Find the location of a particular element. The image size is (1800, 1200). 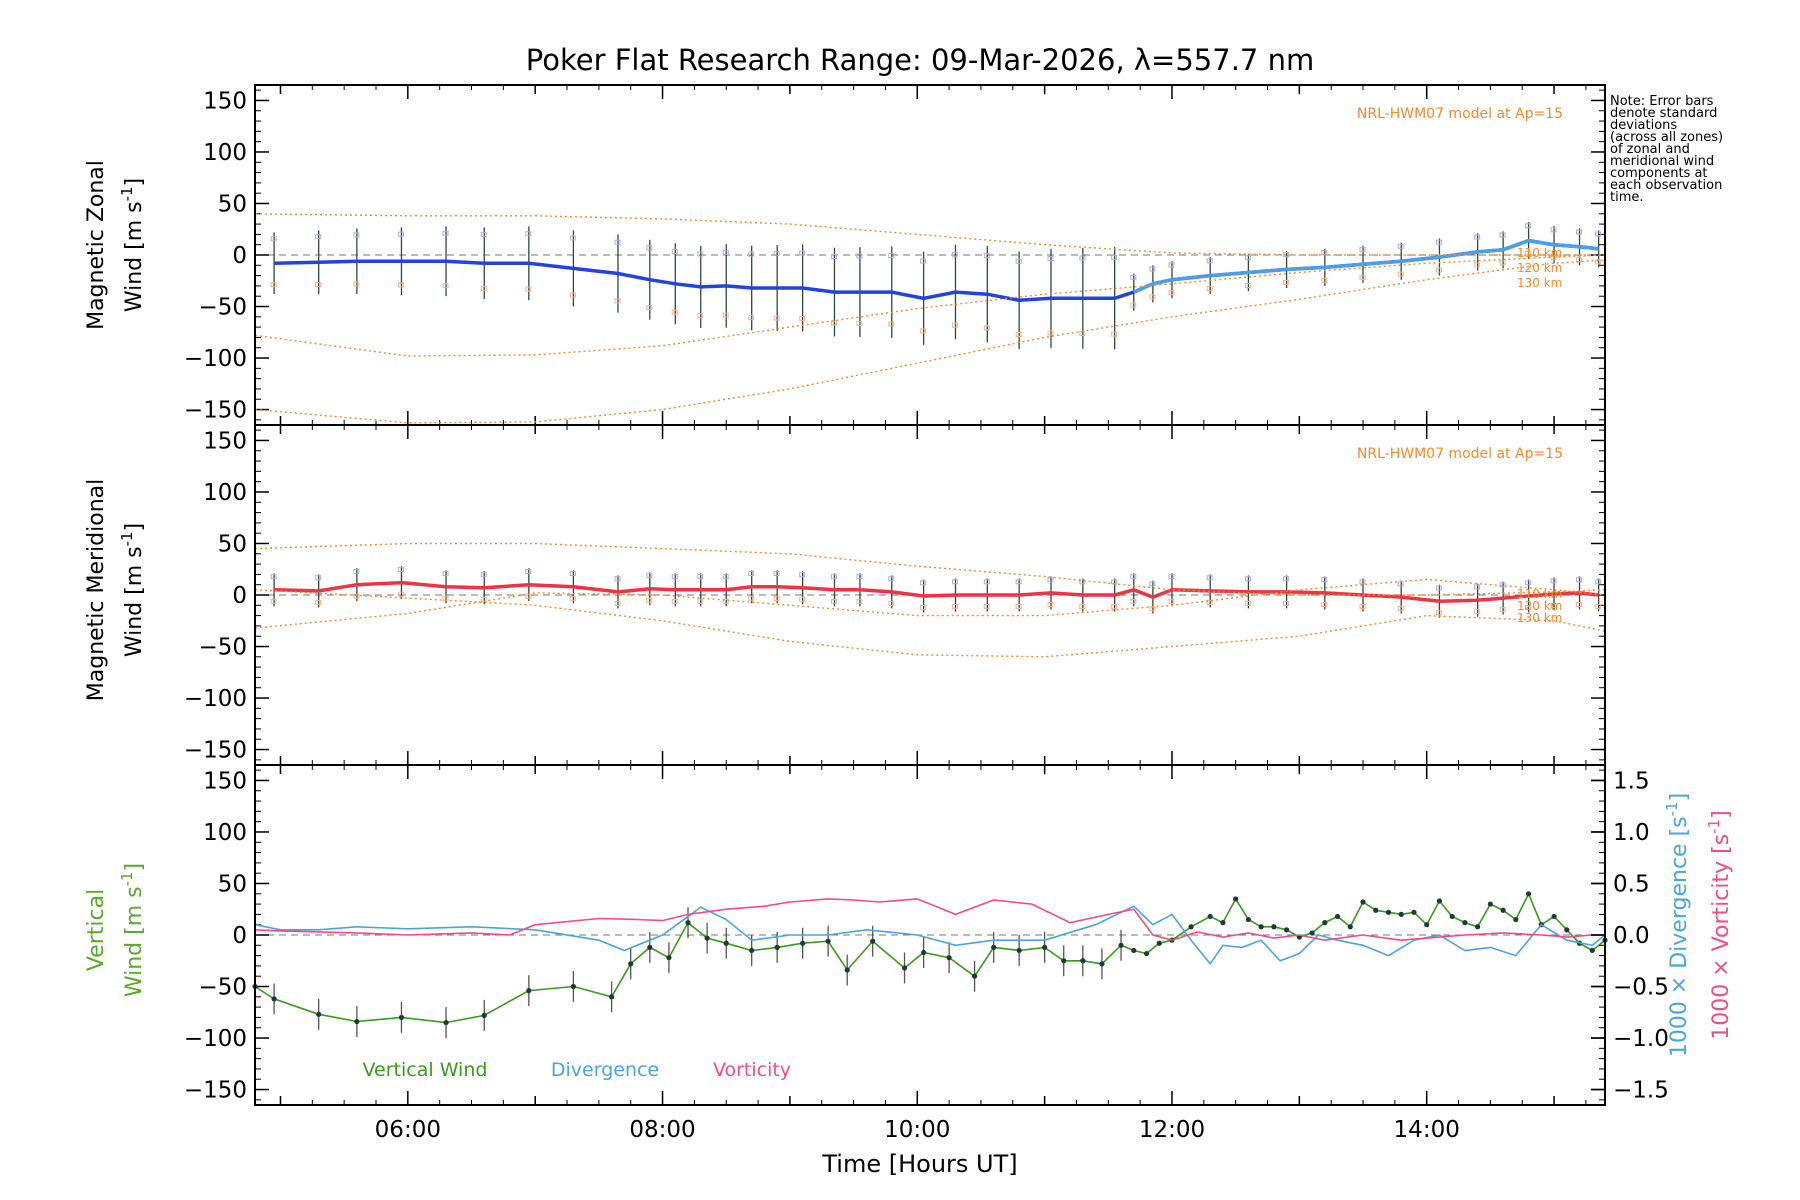

vorticity-axis-label: 1000 × Vorticity [s-1] is located at coordinates (1719, 924).